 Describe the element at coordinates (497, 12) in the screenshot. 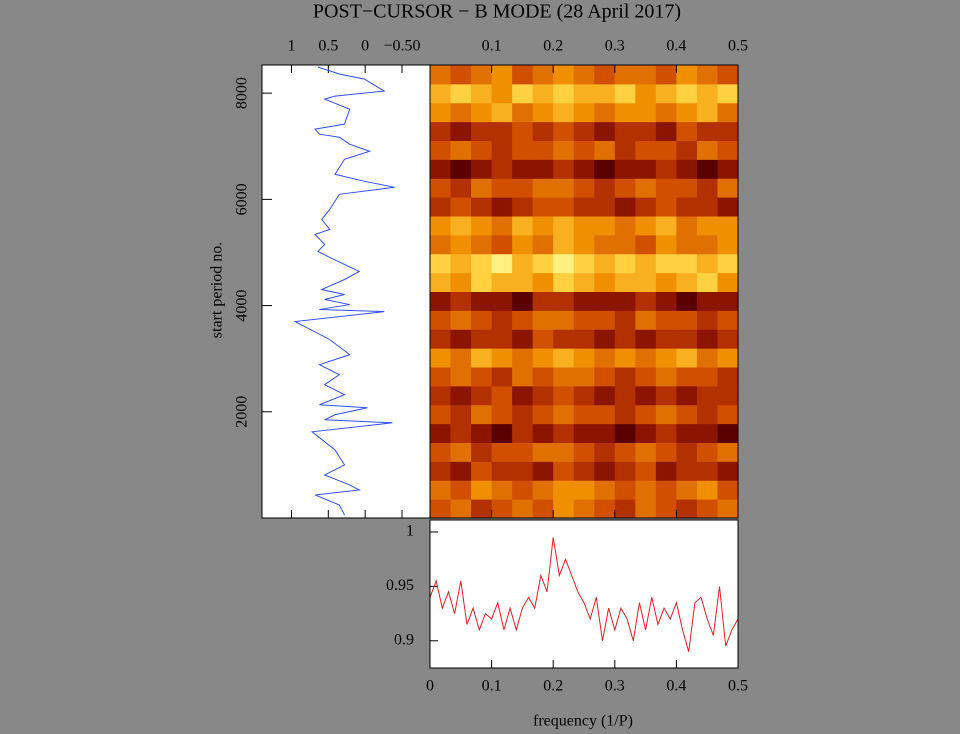

I see `chart-title: POST−CURSOR − B MODE (28 April 2017)` at that location.